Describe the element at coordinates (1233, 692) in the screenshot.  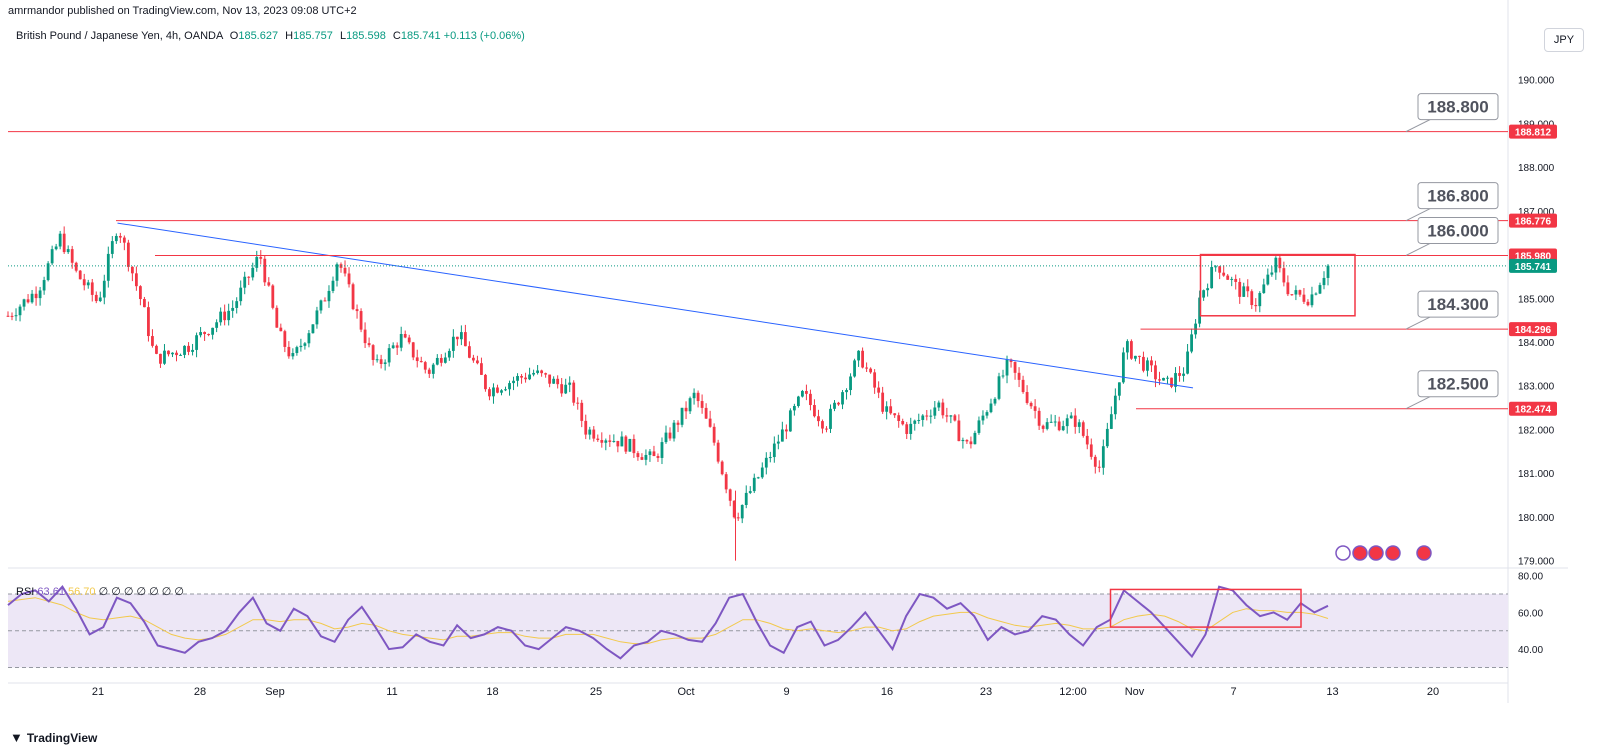
I see `time-tick-label: 7` at that location.